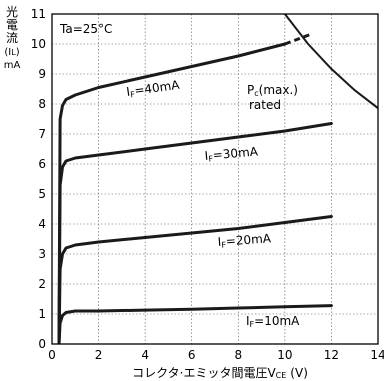  What do you see at coordinates (42, 134) in the screenshot?
I see `y-tick-label: 7` at bounding box center [42, 134].